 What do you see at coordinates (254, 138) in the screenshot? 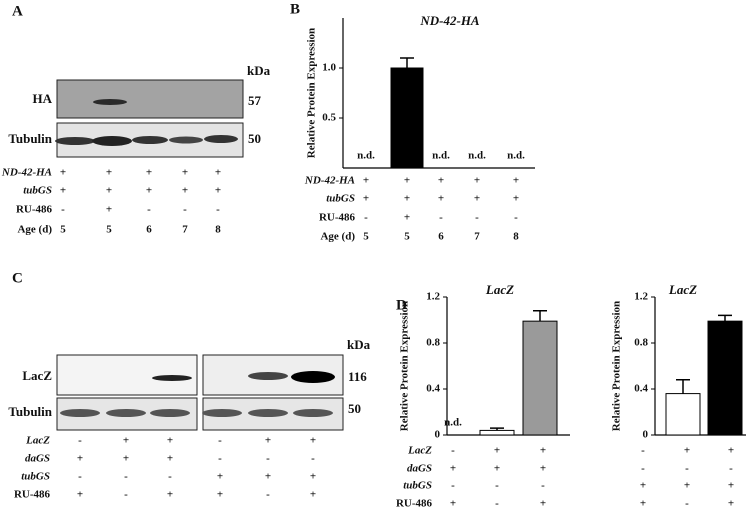
I see `marker-label: 50` at bounding box center [254, 138].